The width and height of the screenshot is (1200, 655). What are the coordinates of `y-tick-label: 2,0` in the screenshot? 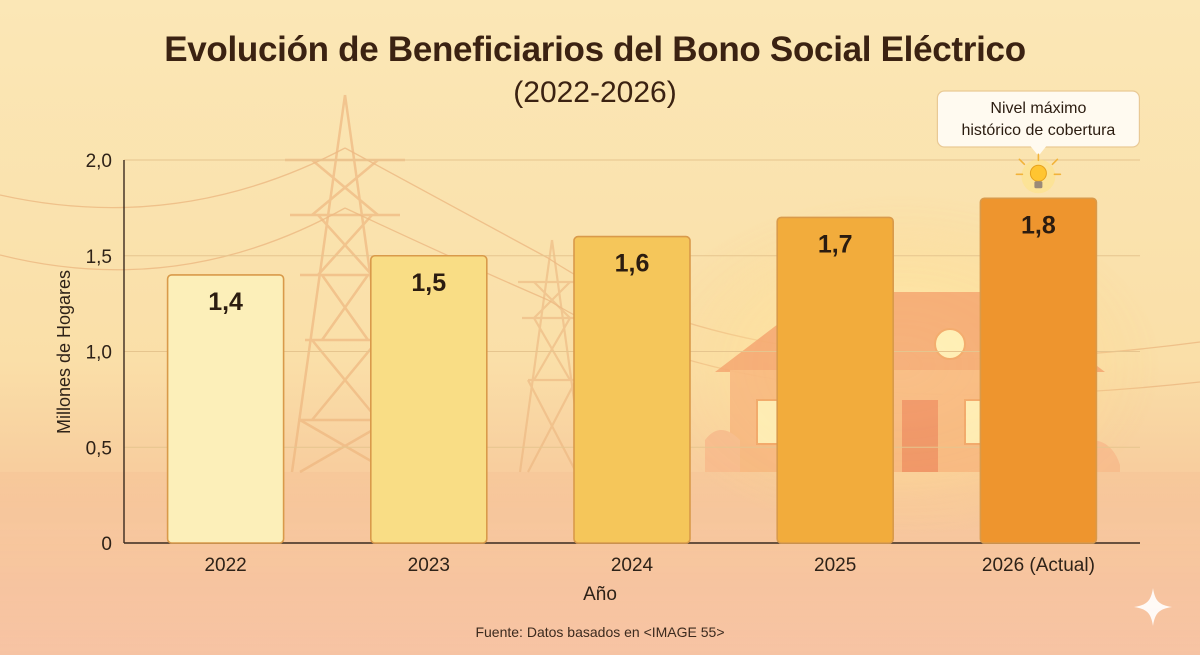 It's located at (99, 161).